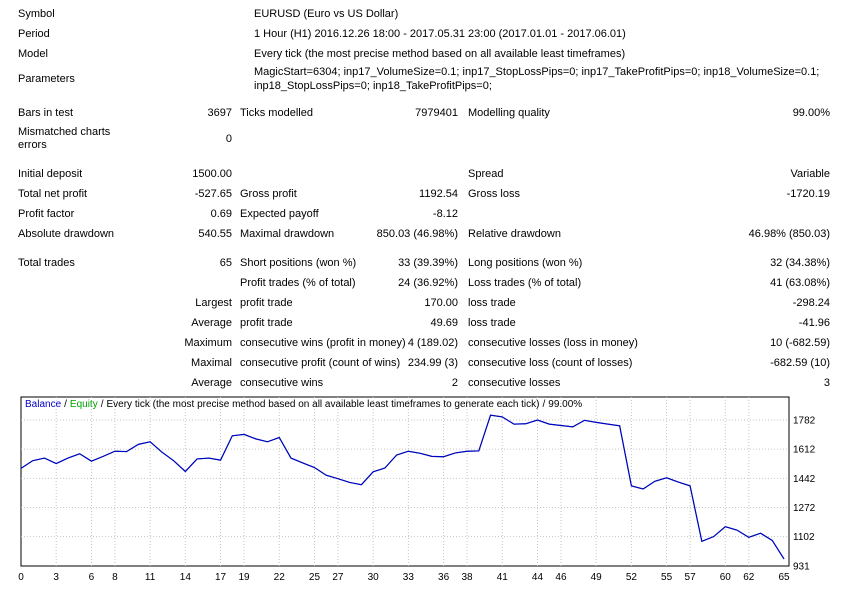 This screenshot has width=844, height=595. I want to click on symbol-row: Symbol EURUSD (Euro vs US Dollar), so click(422, 14).